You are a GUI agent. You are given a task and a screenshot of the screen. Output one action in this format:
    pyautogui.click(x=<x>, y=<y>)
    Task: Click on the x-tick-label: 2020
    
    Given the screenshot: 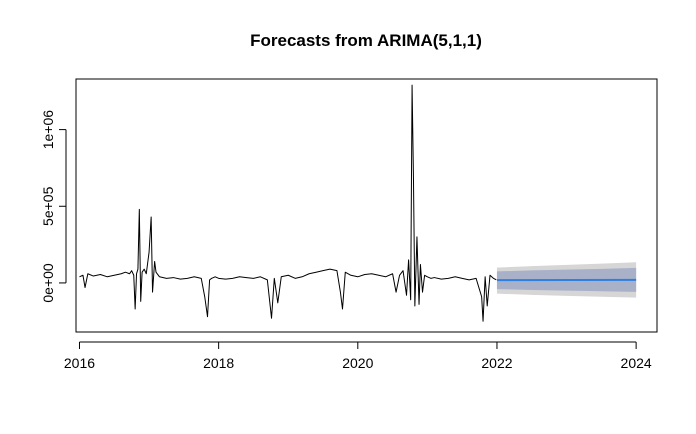 What is the action you would take?
    pyautogui.click(x=357, y=363)
    